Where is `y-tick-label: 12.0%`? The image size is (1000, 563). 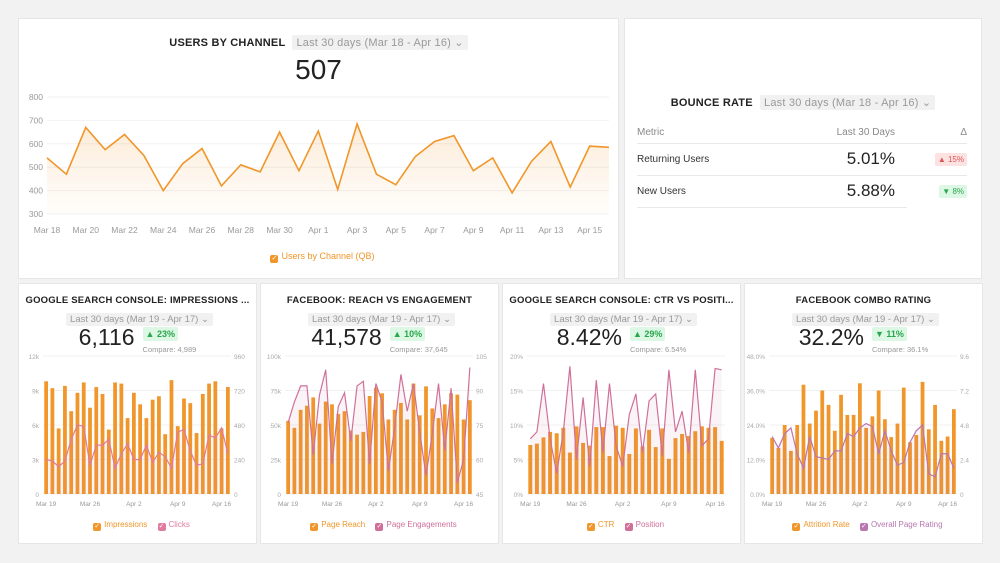
y-tick-label: 12.0% is located at coordinates (756, 461).